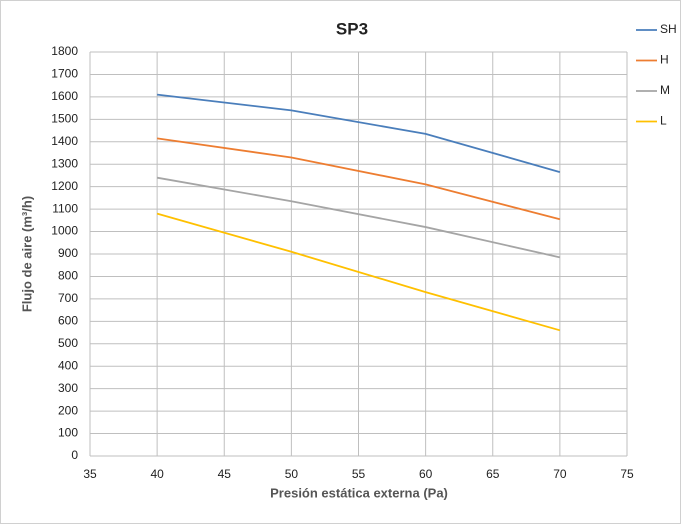 The width and height of the screenshot is (681, 529). Describe the element at coordinates (64, 231) in the screenshot. I see `y-tick-label: 1000` at that location.